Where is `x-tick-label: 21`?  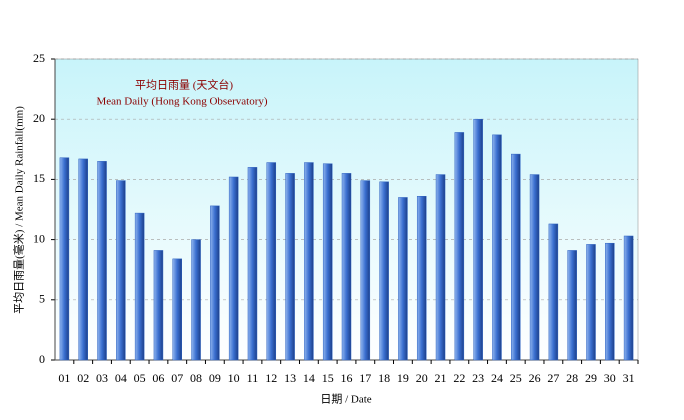
x-tick-label: 21 is located at coordinates (441, 378).